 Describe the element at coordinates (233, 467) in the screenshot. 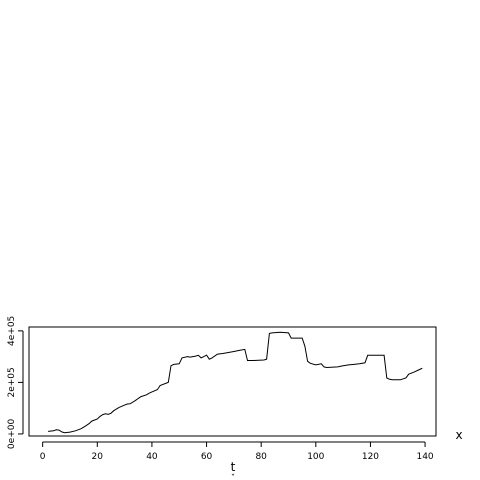

I see `x-axis-title: t` at that location.